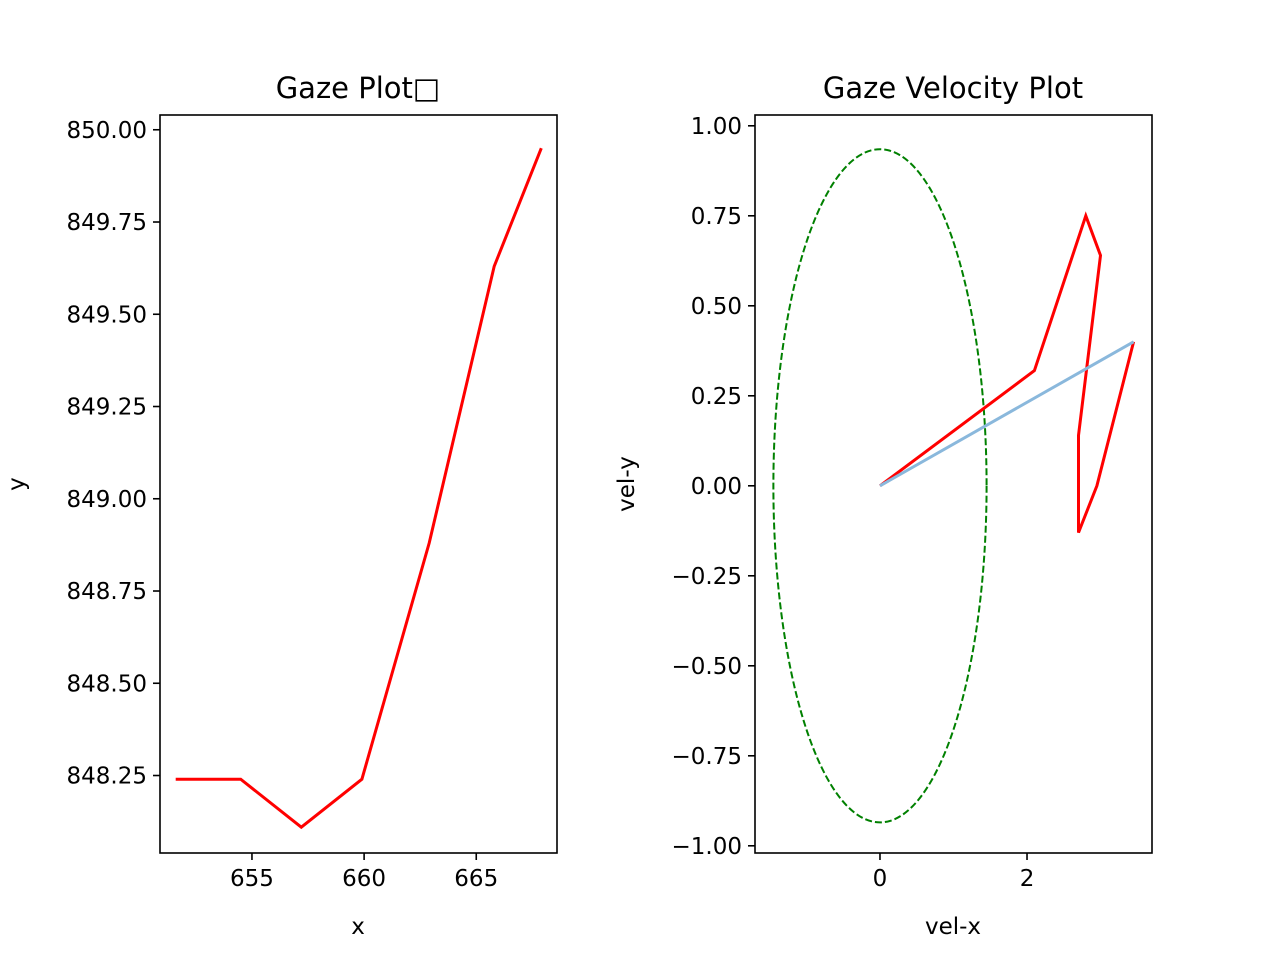 This screenshot has width=1280, height=960. Describe the element at coordinates (716, 217) in the screenshot. I see `gaze-velocity-plot-ytick-label: 0.75` at that location.